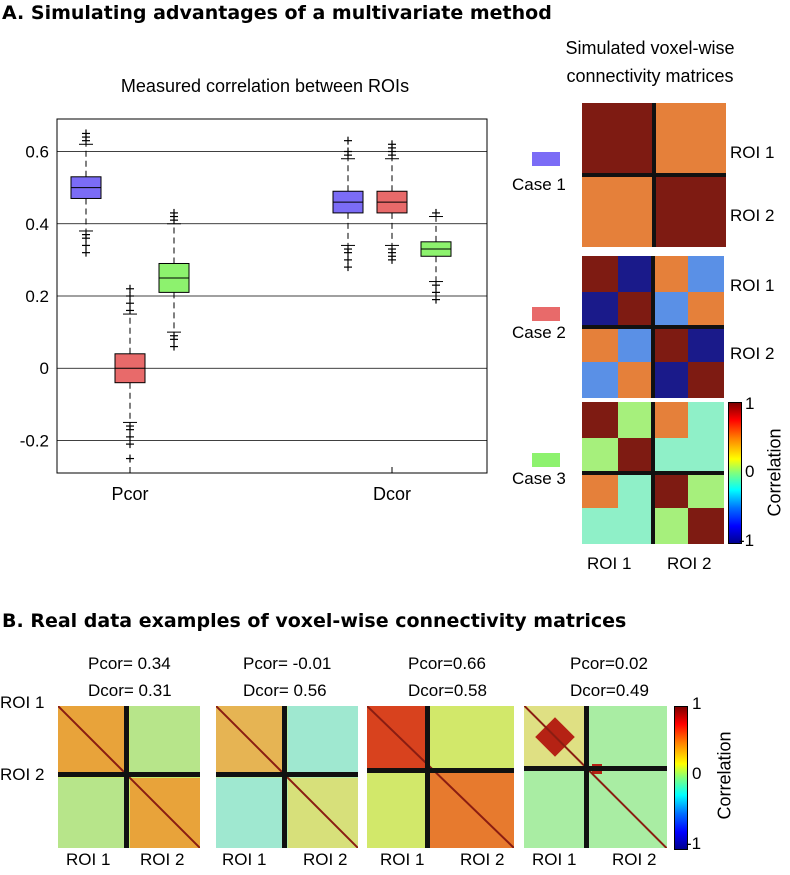 The image size is (790, 875). I want to click on case2-label: Case 2, so click(539, 332).